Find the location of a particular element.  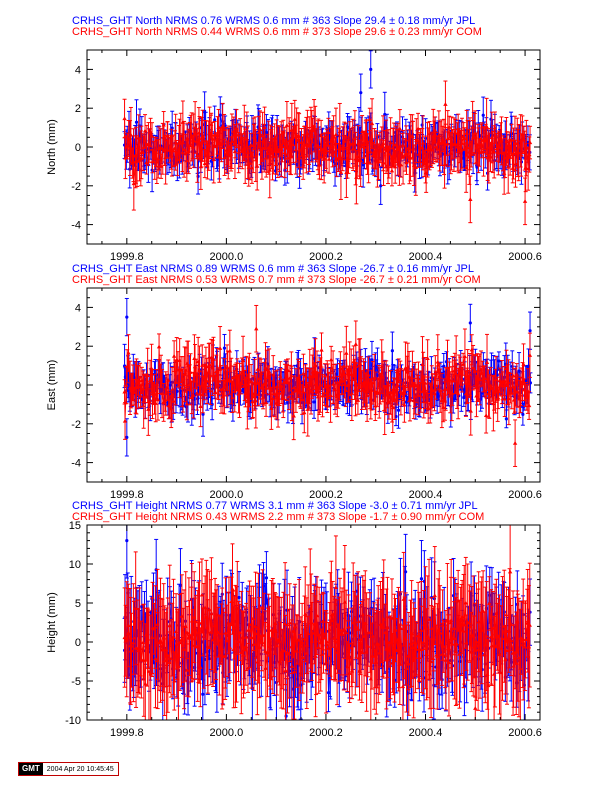

y-tick-label: 2 is located at coordinates (78, 109).